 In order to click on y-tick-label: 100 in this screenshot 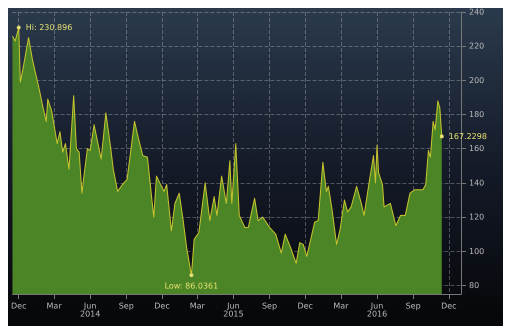, I will do `click(476, 251)`.